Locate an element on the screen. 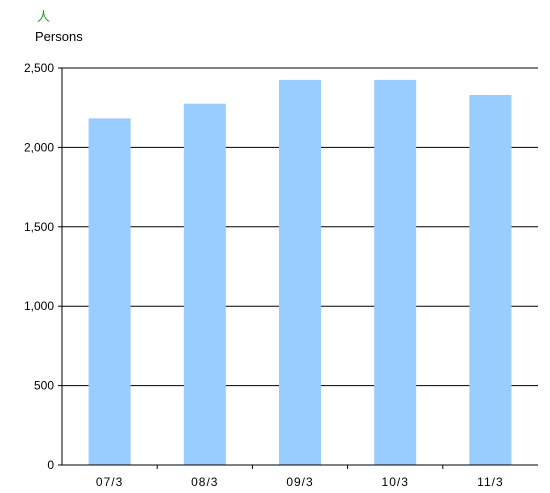  x-tick-label: 09/3 is located at coordinates (299, 482).